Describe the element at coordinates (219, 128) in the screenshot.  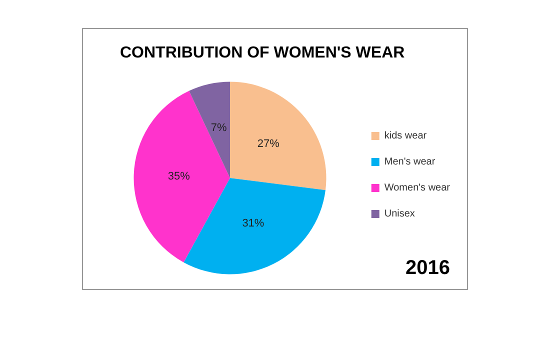
I see `data-label: 7%` at that location.